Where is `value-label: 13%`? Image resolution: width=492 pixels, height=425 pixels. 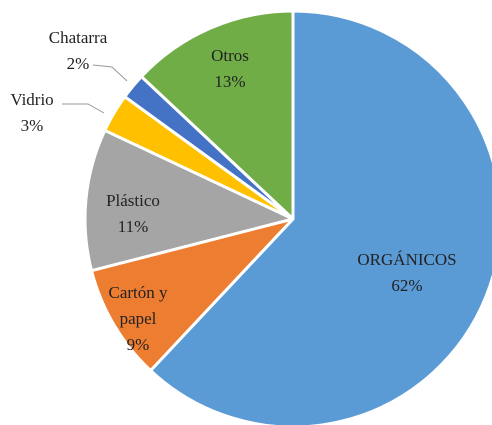 value-label: 13% is located at coordinates (230, 81).